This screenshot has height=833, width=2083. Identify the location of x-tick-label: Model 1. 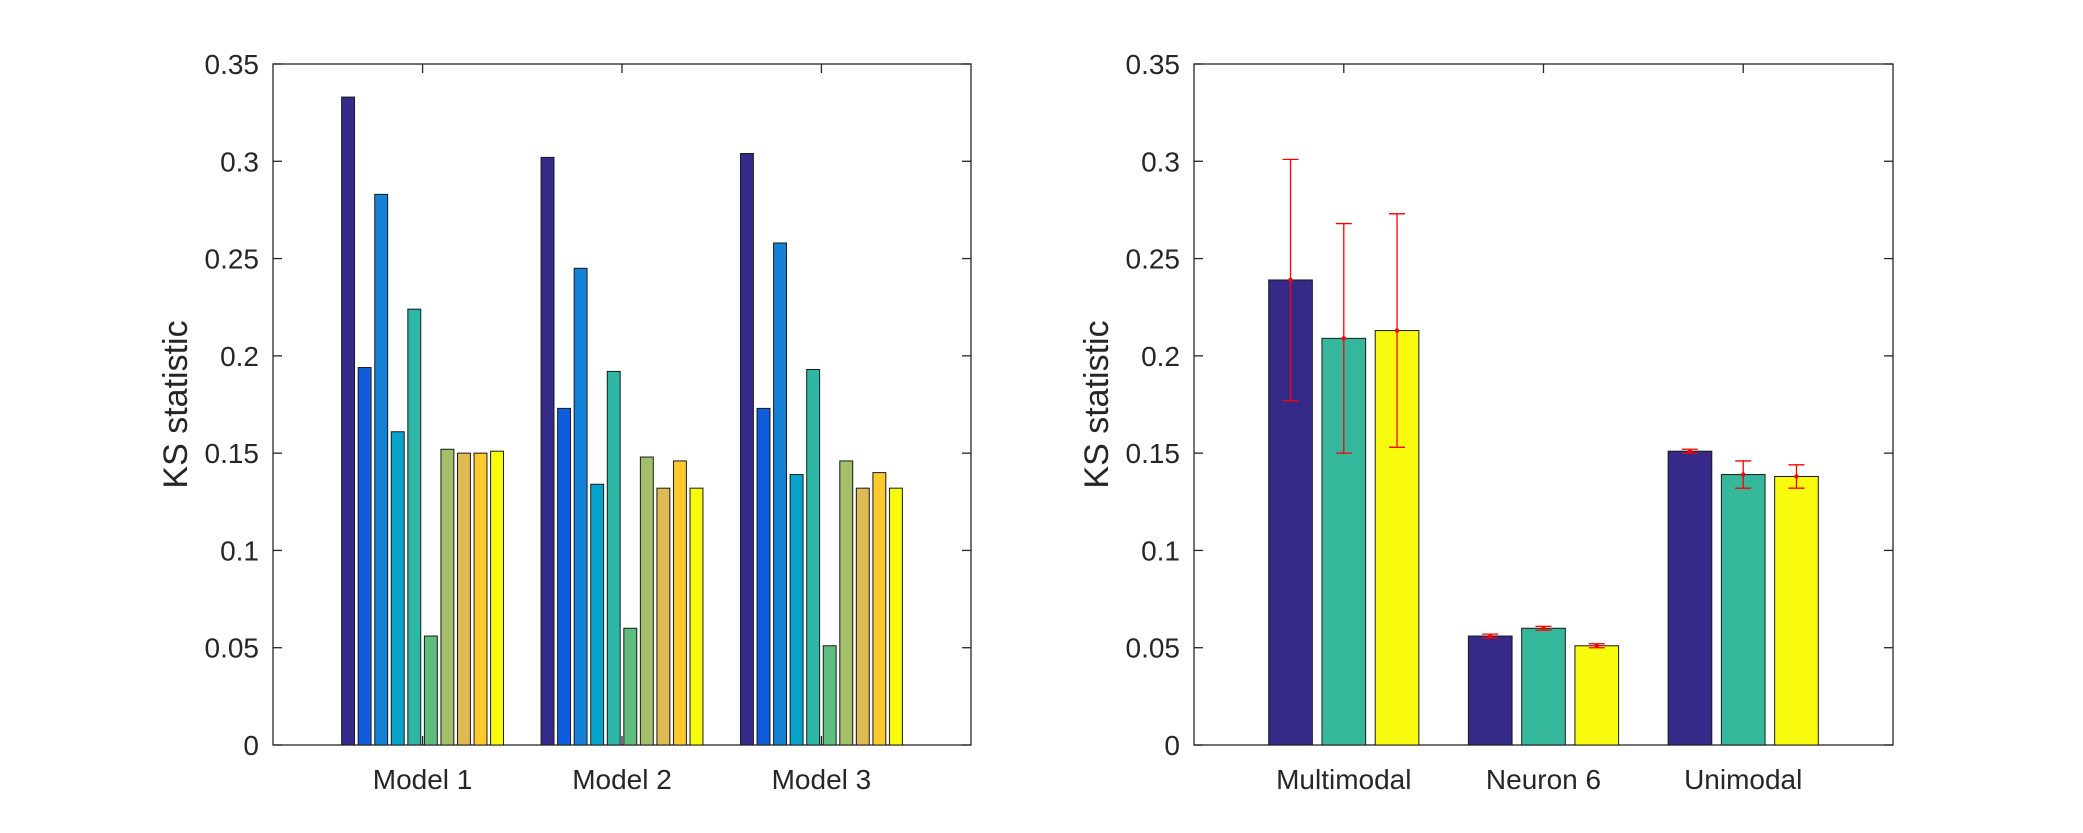
(423, 779).